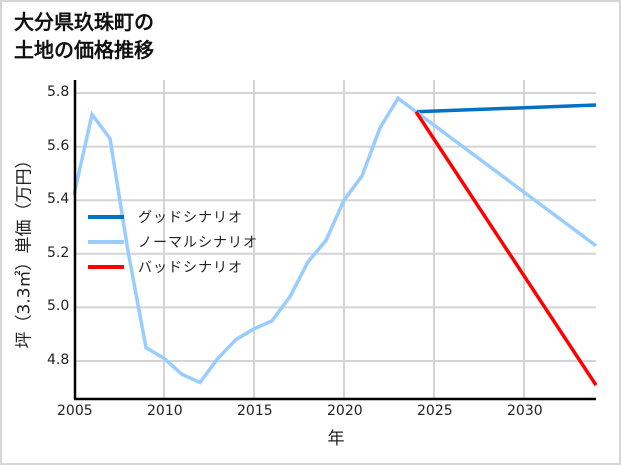 This screenshot has width=621, height=465. What do you see at coordinates (255, 411) in the screenshot?
I see `x-tick-label: 2015` at bounding box center [255, 411].